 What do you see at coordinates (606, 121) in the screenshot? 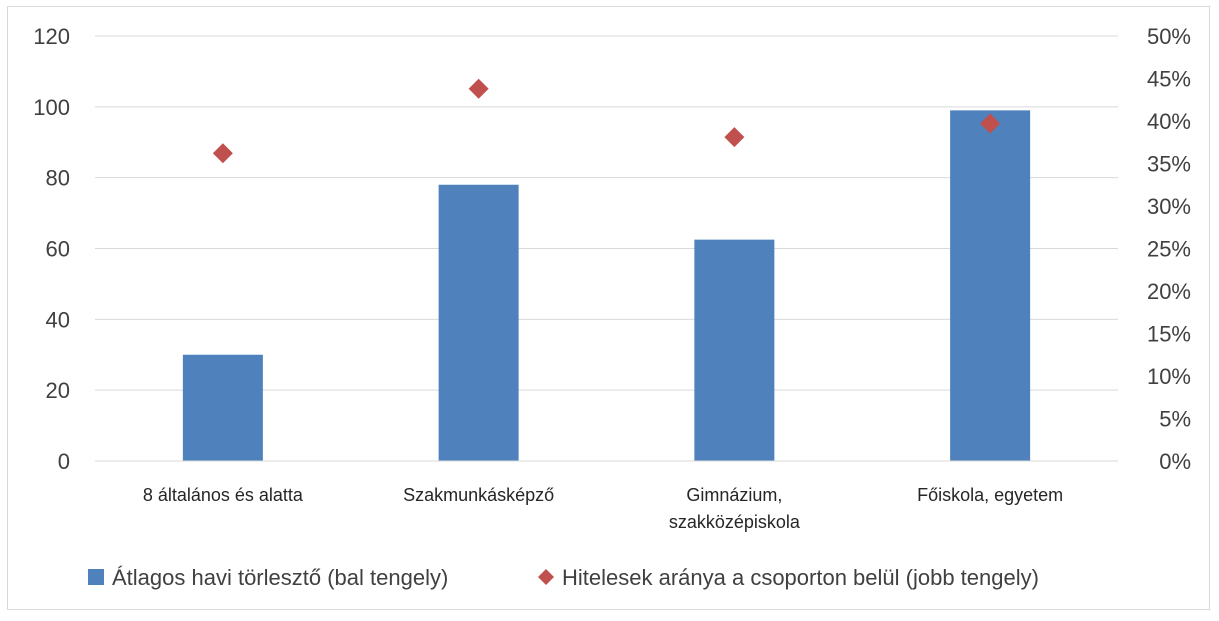
I see `marker-series` at bounding box center [606, 121].